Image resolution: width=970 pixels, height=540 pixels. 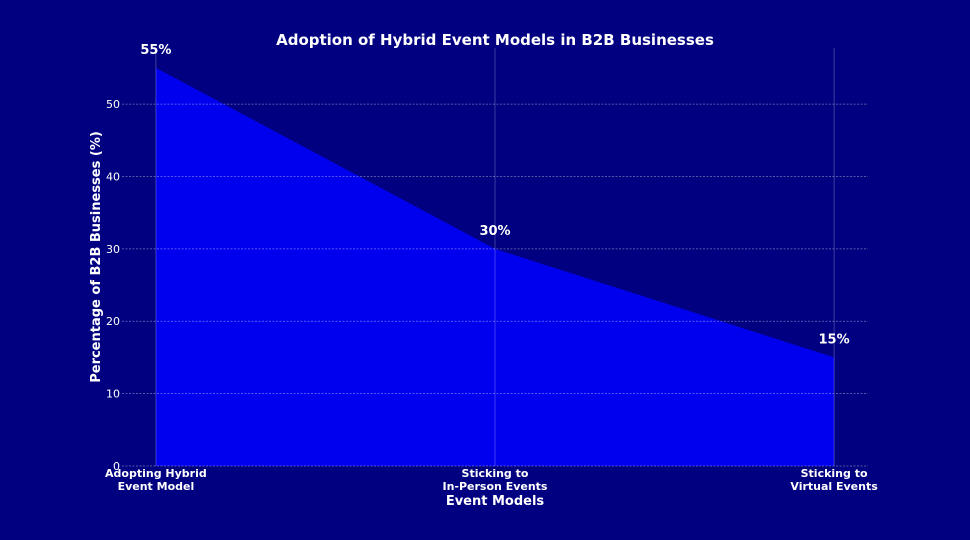 What do you see at coordinates (113, 104) in the screenshot?
I see `y-tick-label: 50` at bounding box center [113, 104].